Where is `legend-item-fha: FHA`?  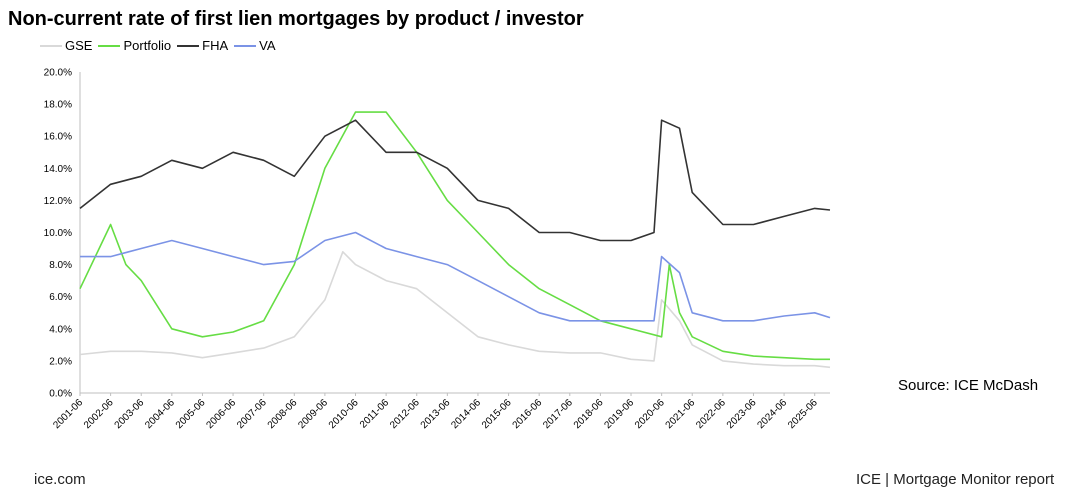
legend-item-fha: FHA is located at coordinates (202, 45).